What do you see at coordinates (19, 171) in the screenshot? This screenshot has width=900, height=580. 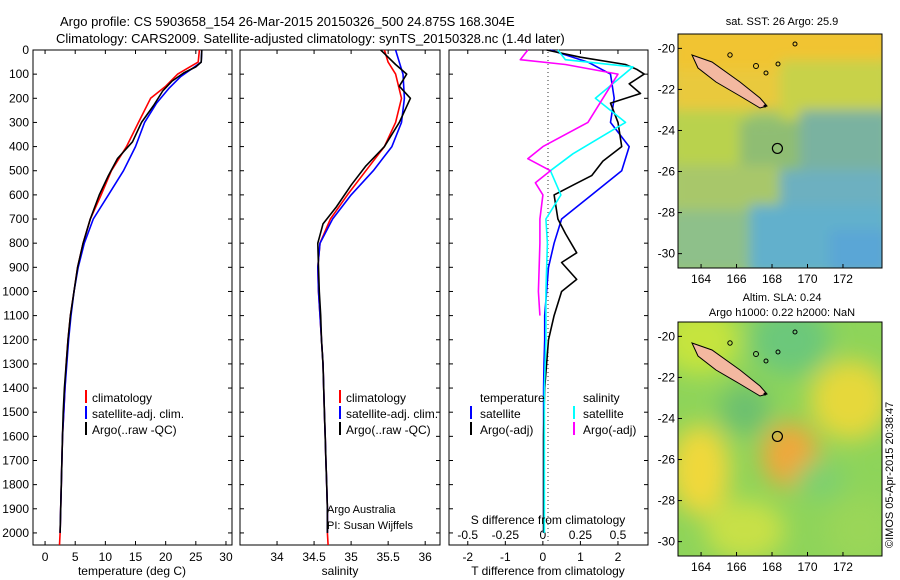 I see `y-tick-label: 500` at bounding box center [19, 171].